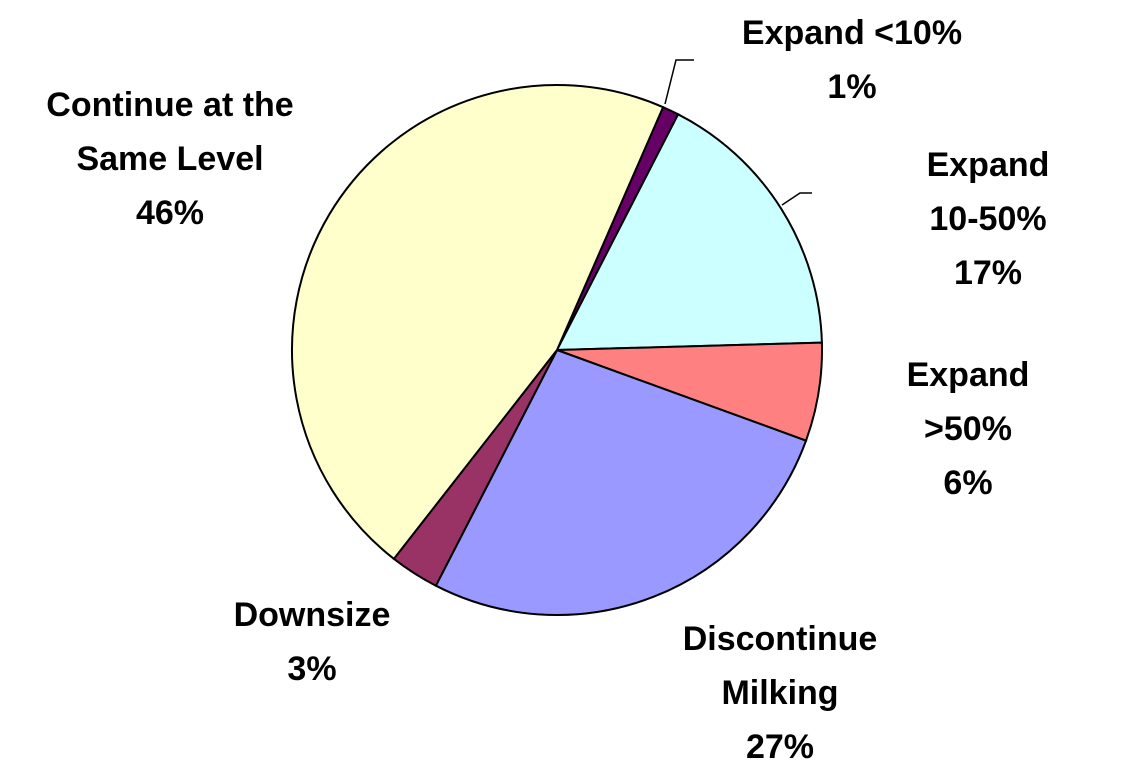  Describe the element at coordinates (780, 747) in the screenshot. I see `value-label: 27%` at that location.